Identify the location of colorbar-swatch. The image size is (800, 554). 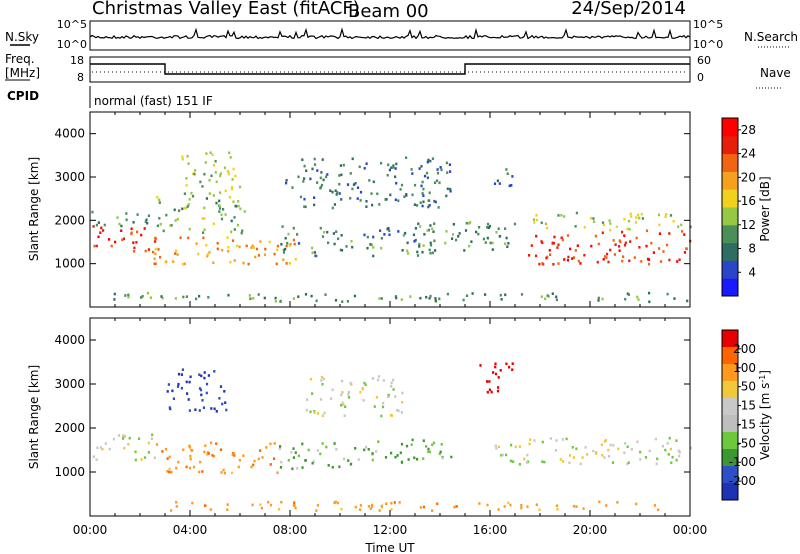
(730, 390).